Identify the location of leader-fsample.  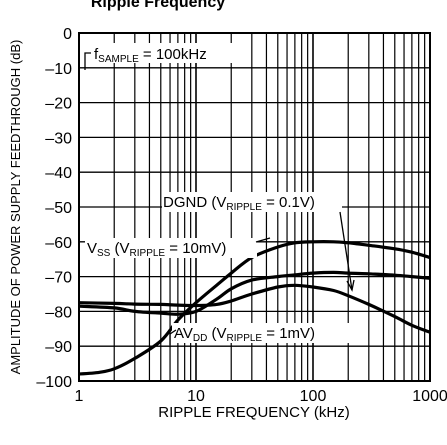
(87, 61).